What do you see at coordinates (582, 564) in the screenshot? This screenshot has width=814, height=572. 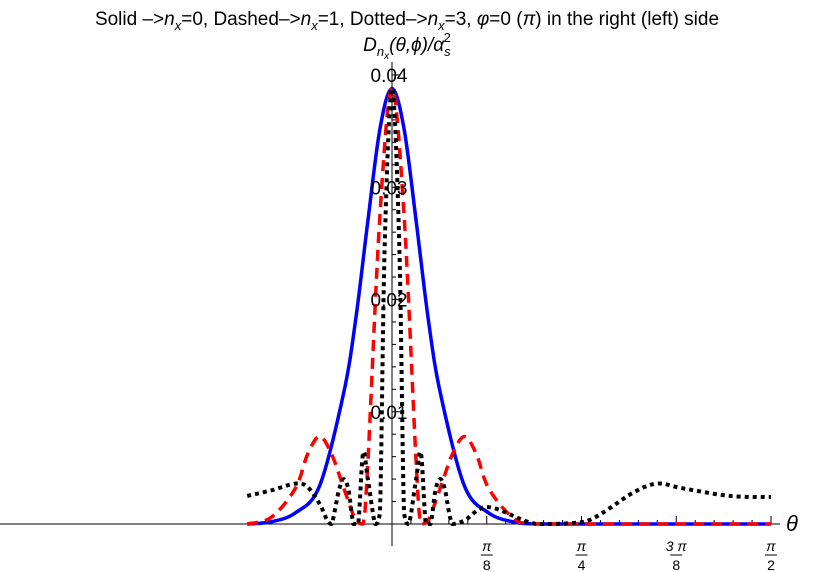 I see `x-tick-label-denominator: 4` at bounding box center [582, 564].